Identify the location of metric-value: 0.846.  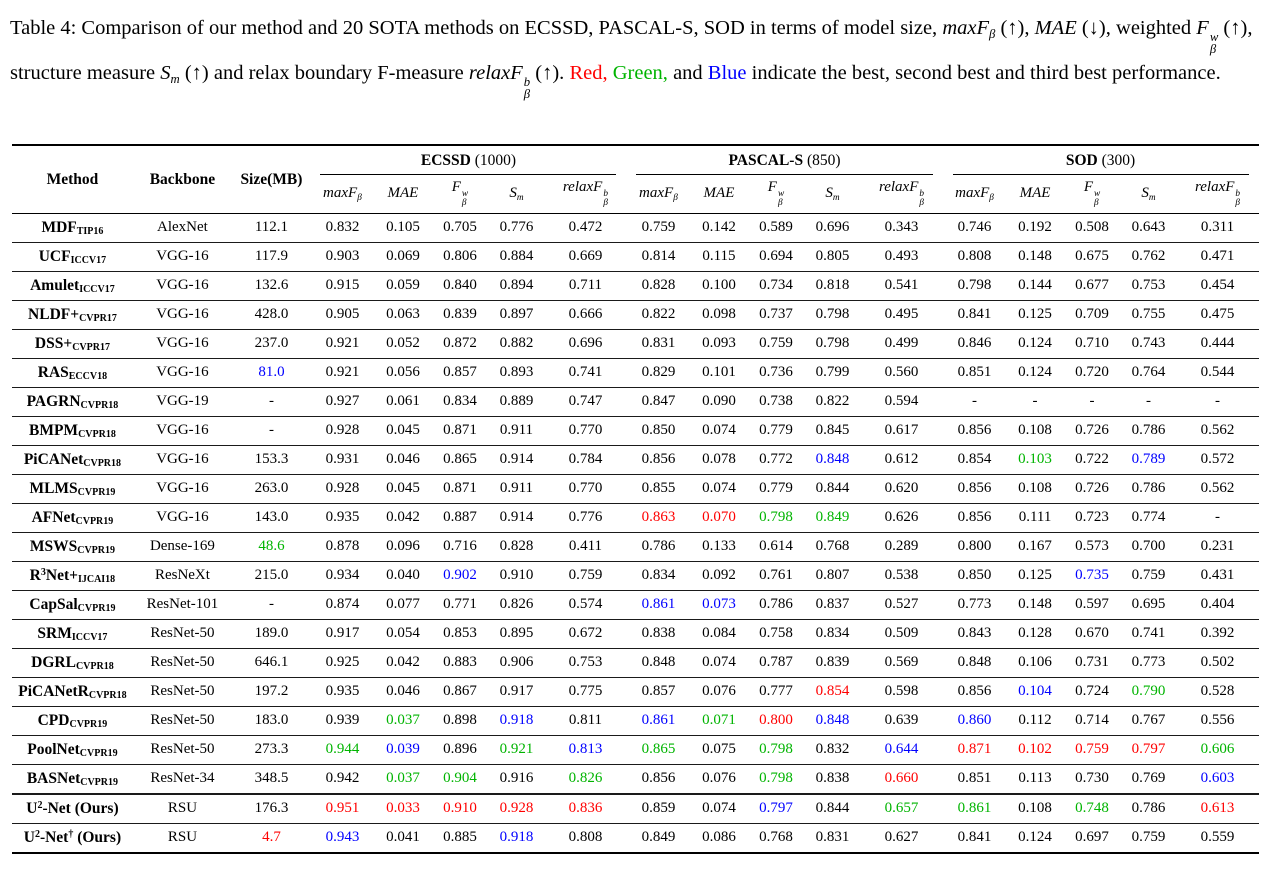
(974, 343).